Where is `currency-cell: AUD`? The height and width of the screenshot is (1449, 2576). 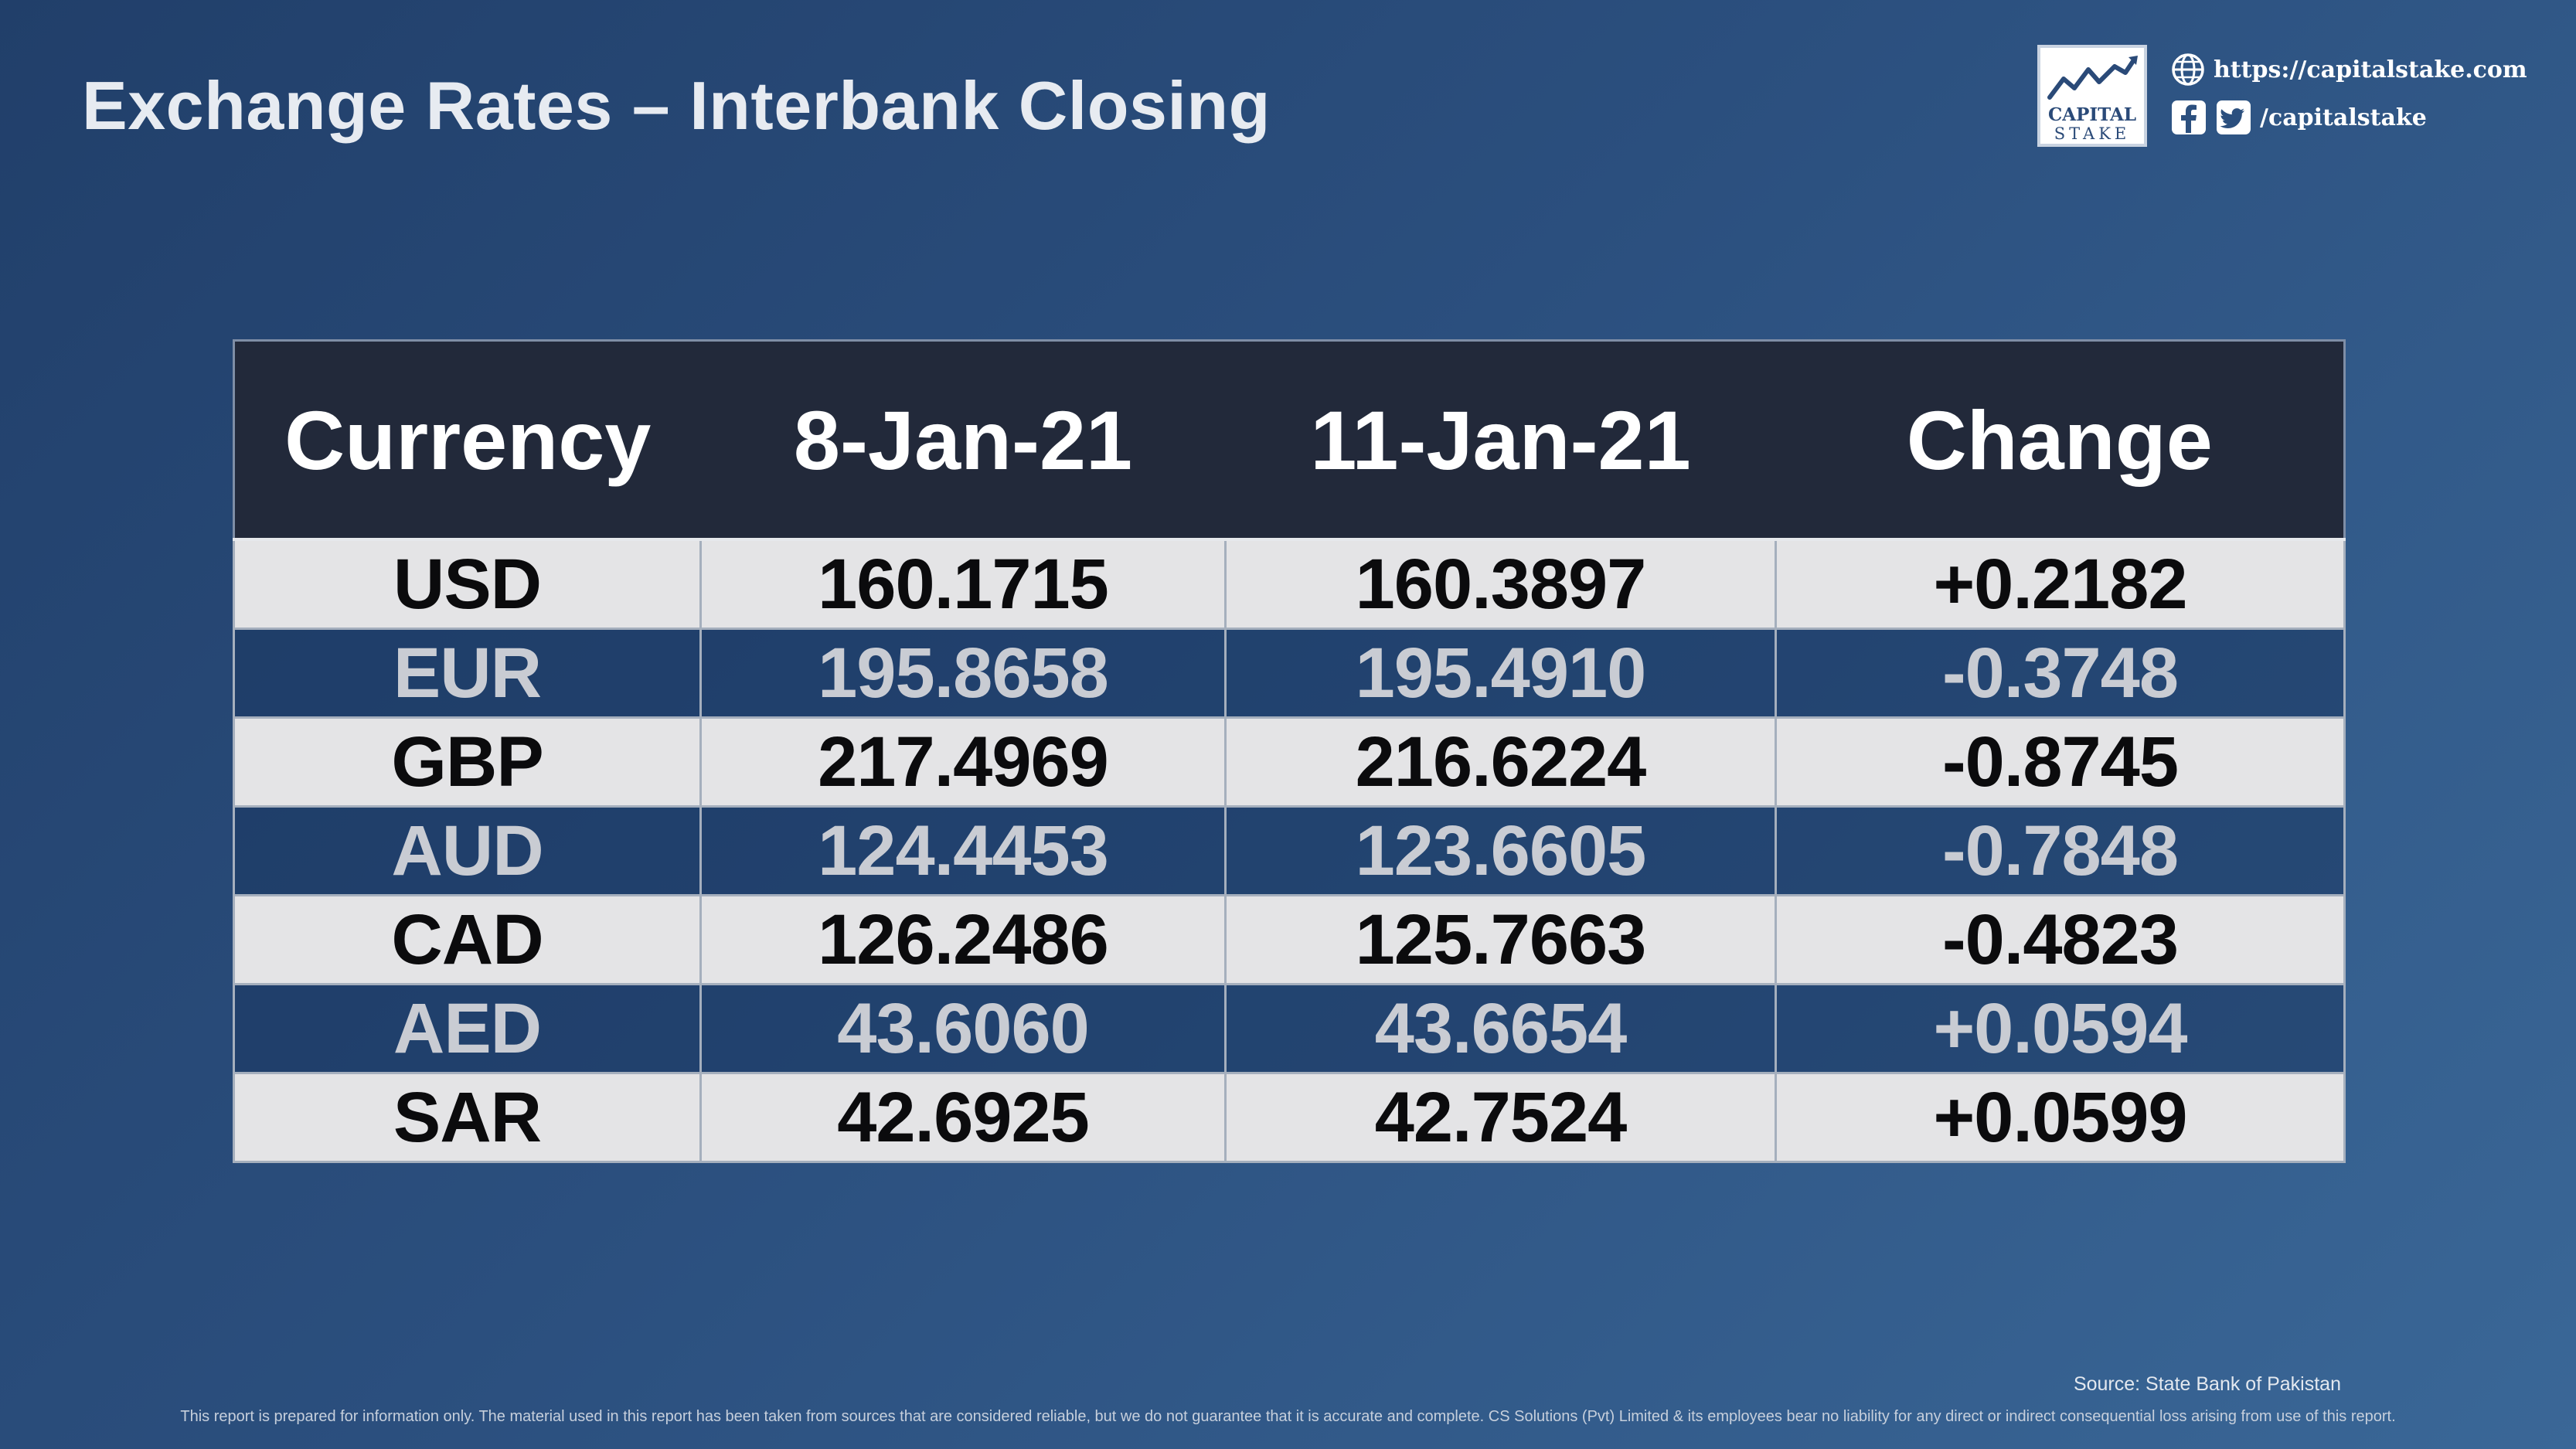
currency-cell: AUD is located at coordinates (467, 850).